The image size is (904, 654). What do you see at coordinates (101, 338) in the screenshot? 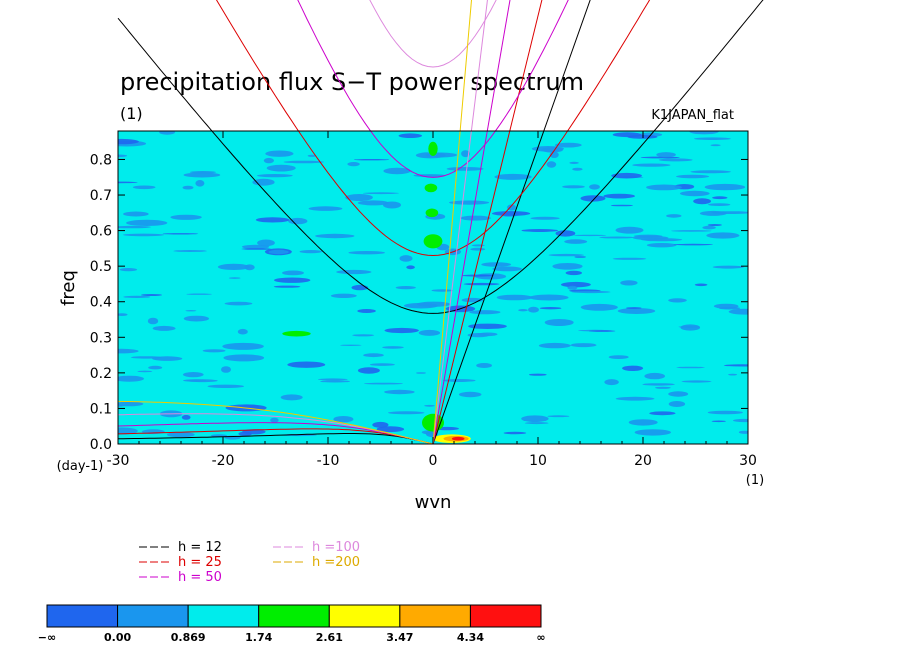
I see `y-tick-label: 0.3` at bounding box center [101, 338].